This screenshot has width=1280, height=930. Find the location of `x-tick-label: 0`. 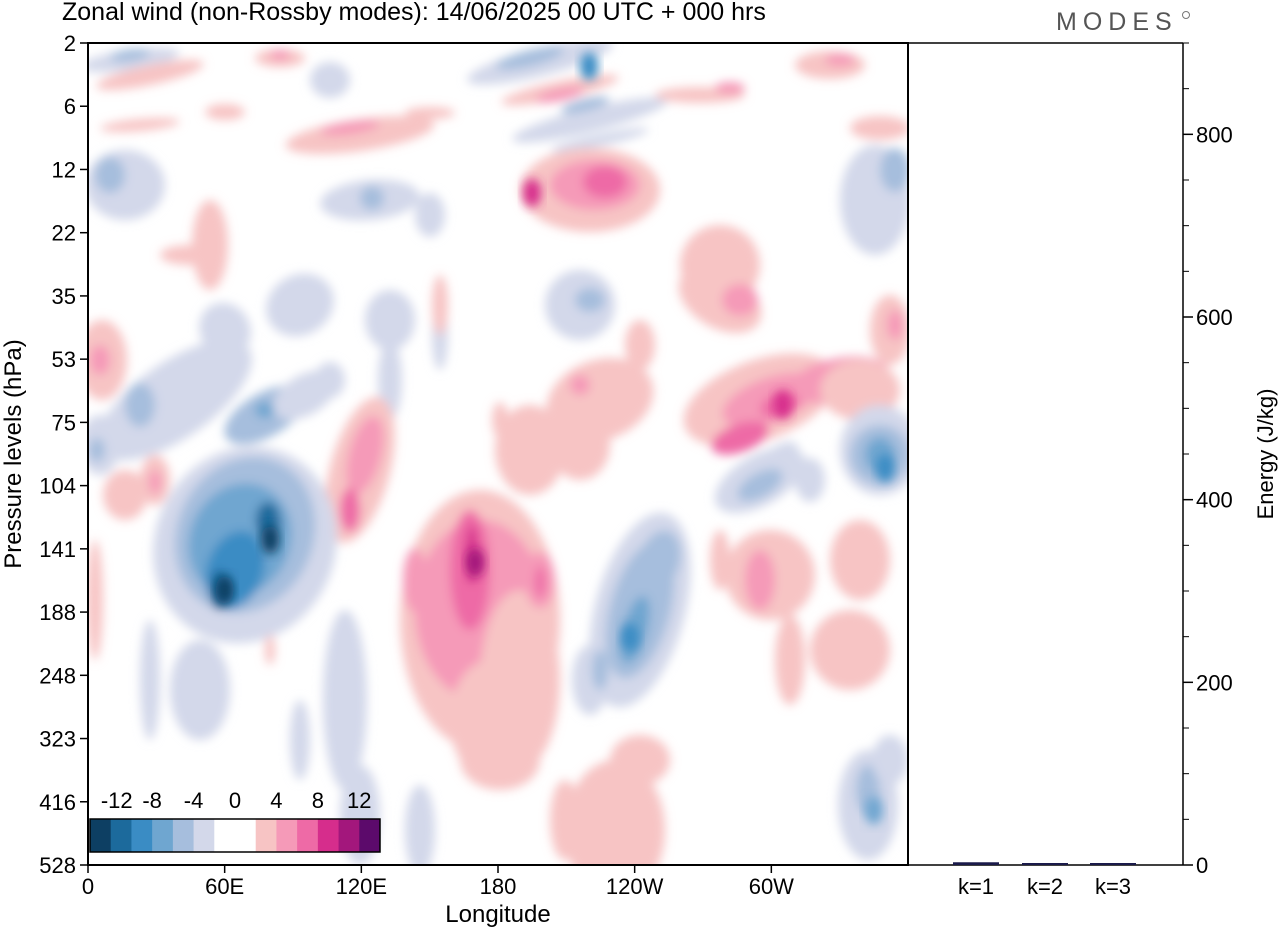

x-tick-label: 0 is located at coordinates (88, 886).